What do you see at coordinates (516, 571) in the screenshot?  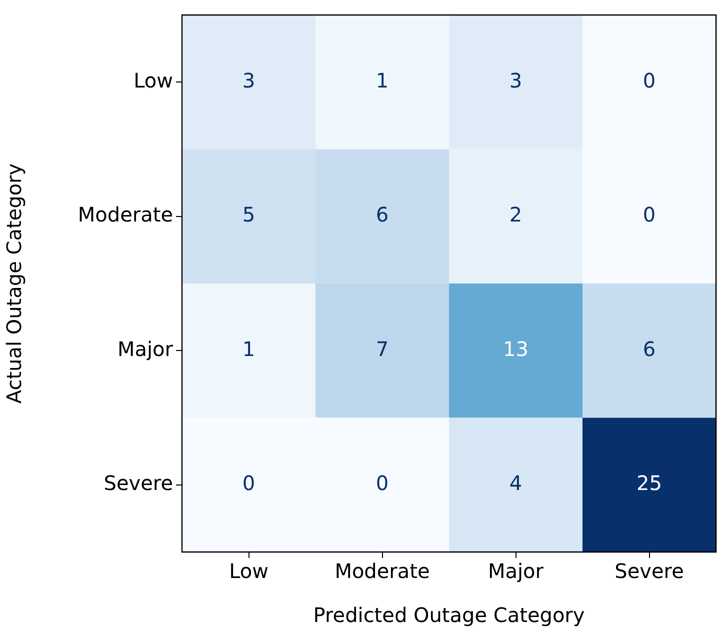 I see `x-tick-label: Major` at bounding box center [516, 571].